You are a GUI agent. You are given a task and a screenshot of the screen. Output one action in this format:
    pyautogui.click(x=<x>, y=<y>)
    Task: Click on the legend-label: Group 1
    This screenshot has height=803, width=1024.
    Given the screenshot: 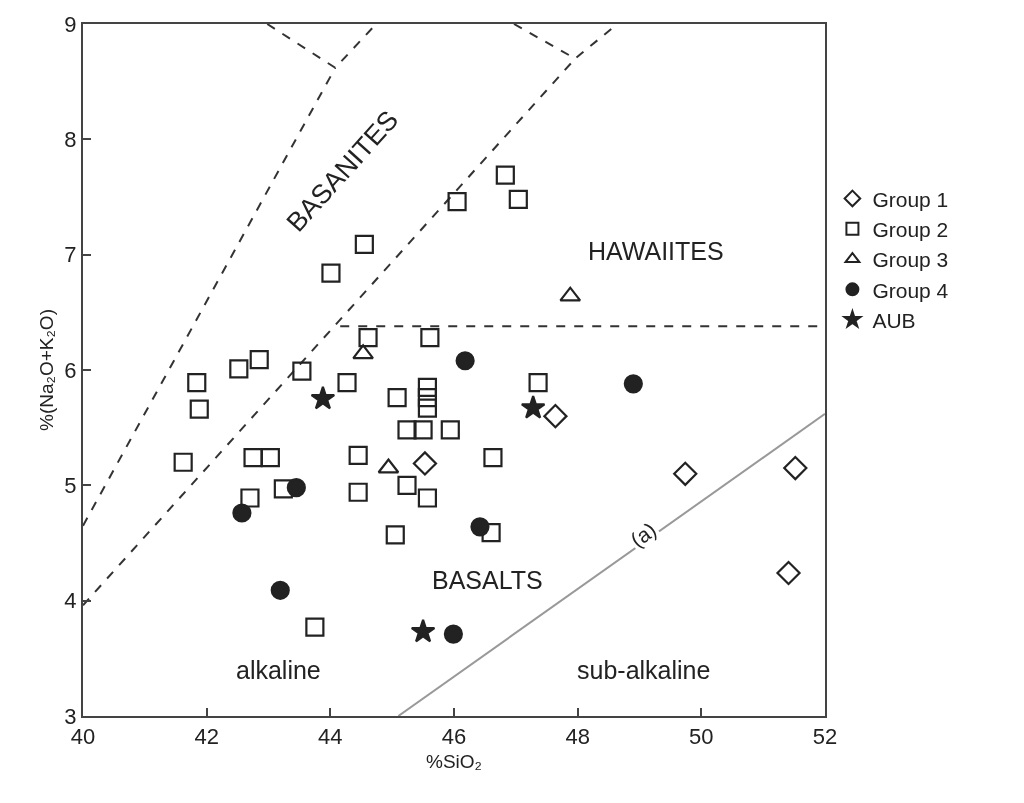 What is the action you would take?
    pyautogui.click(x=910, y=199)
    